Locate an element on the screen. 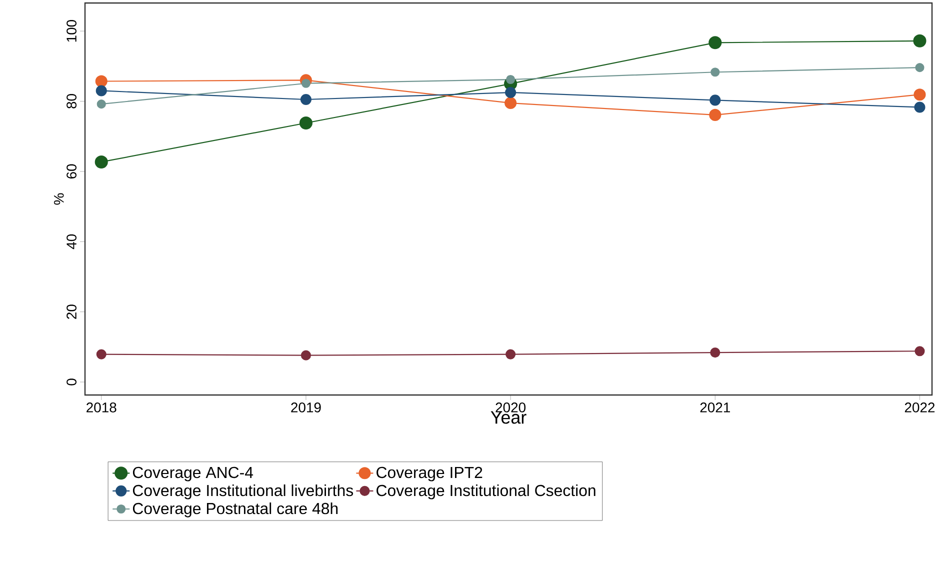 The width and height of the screenshot is (948, 588). y-axis-title: % is located at coordinates (59, 199).